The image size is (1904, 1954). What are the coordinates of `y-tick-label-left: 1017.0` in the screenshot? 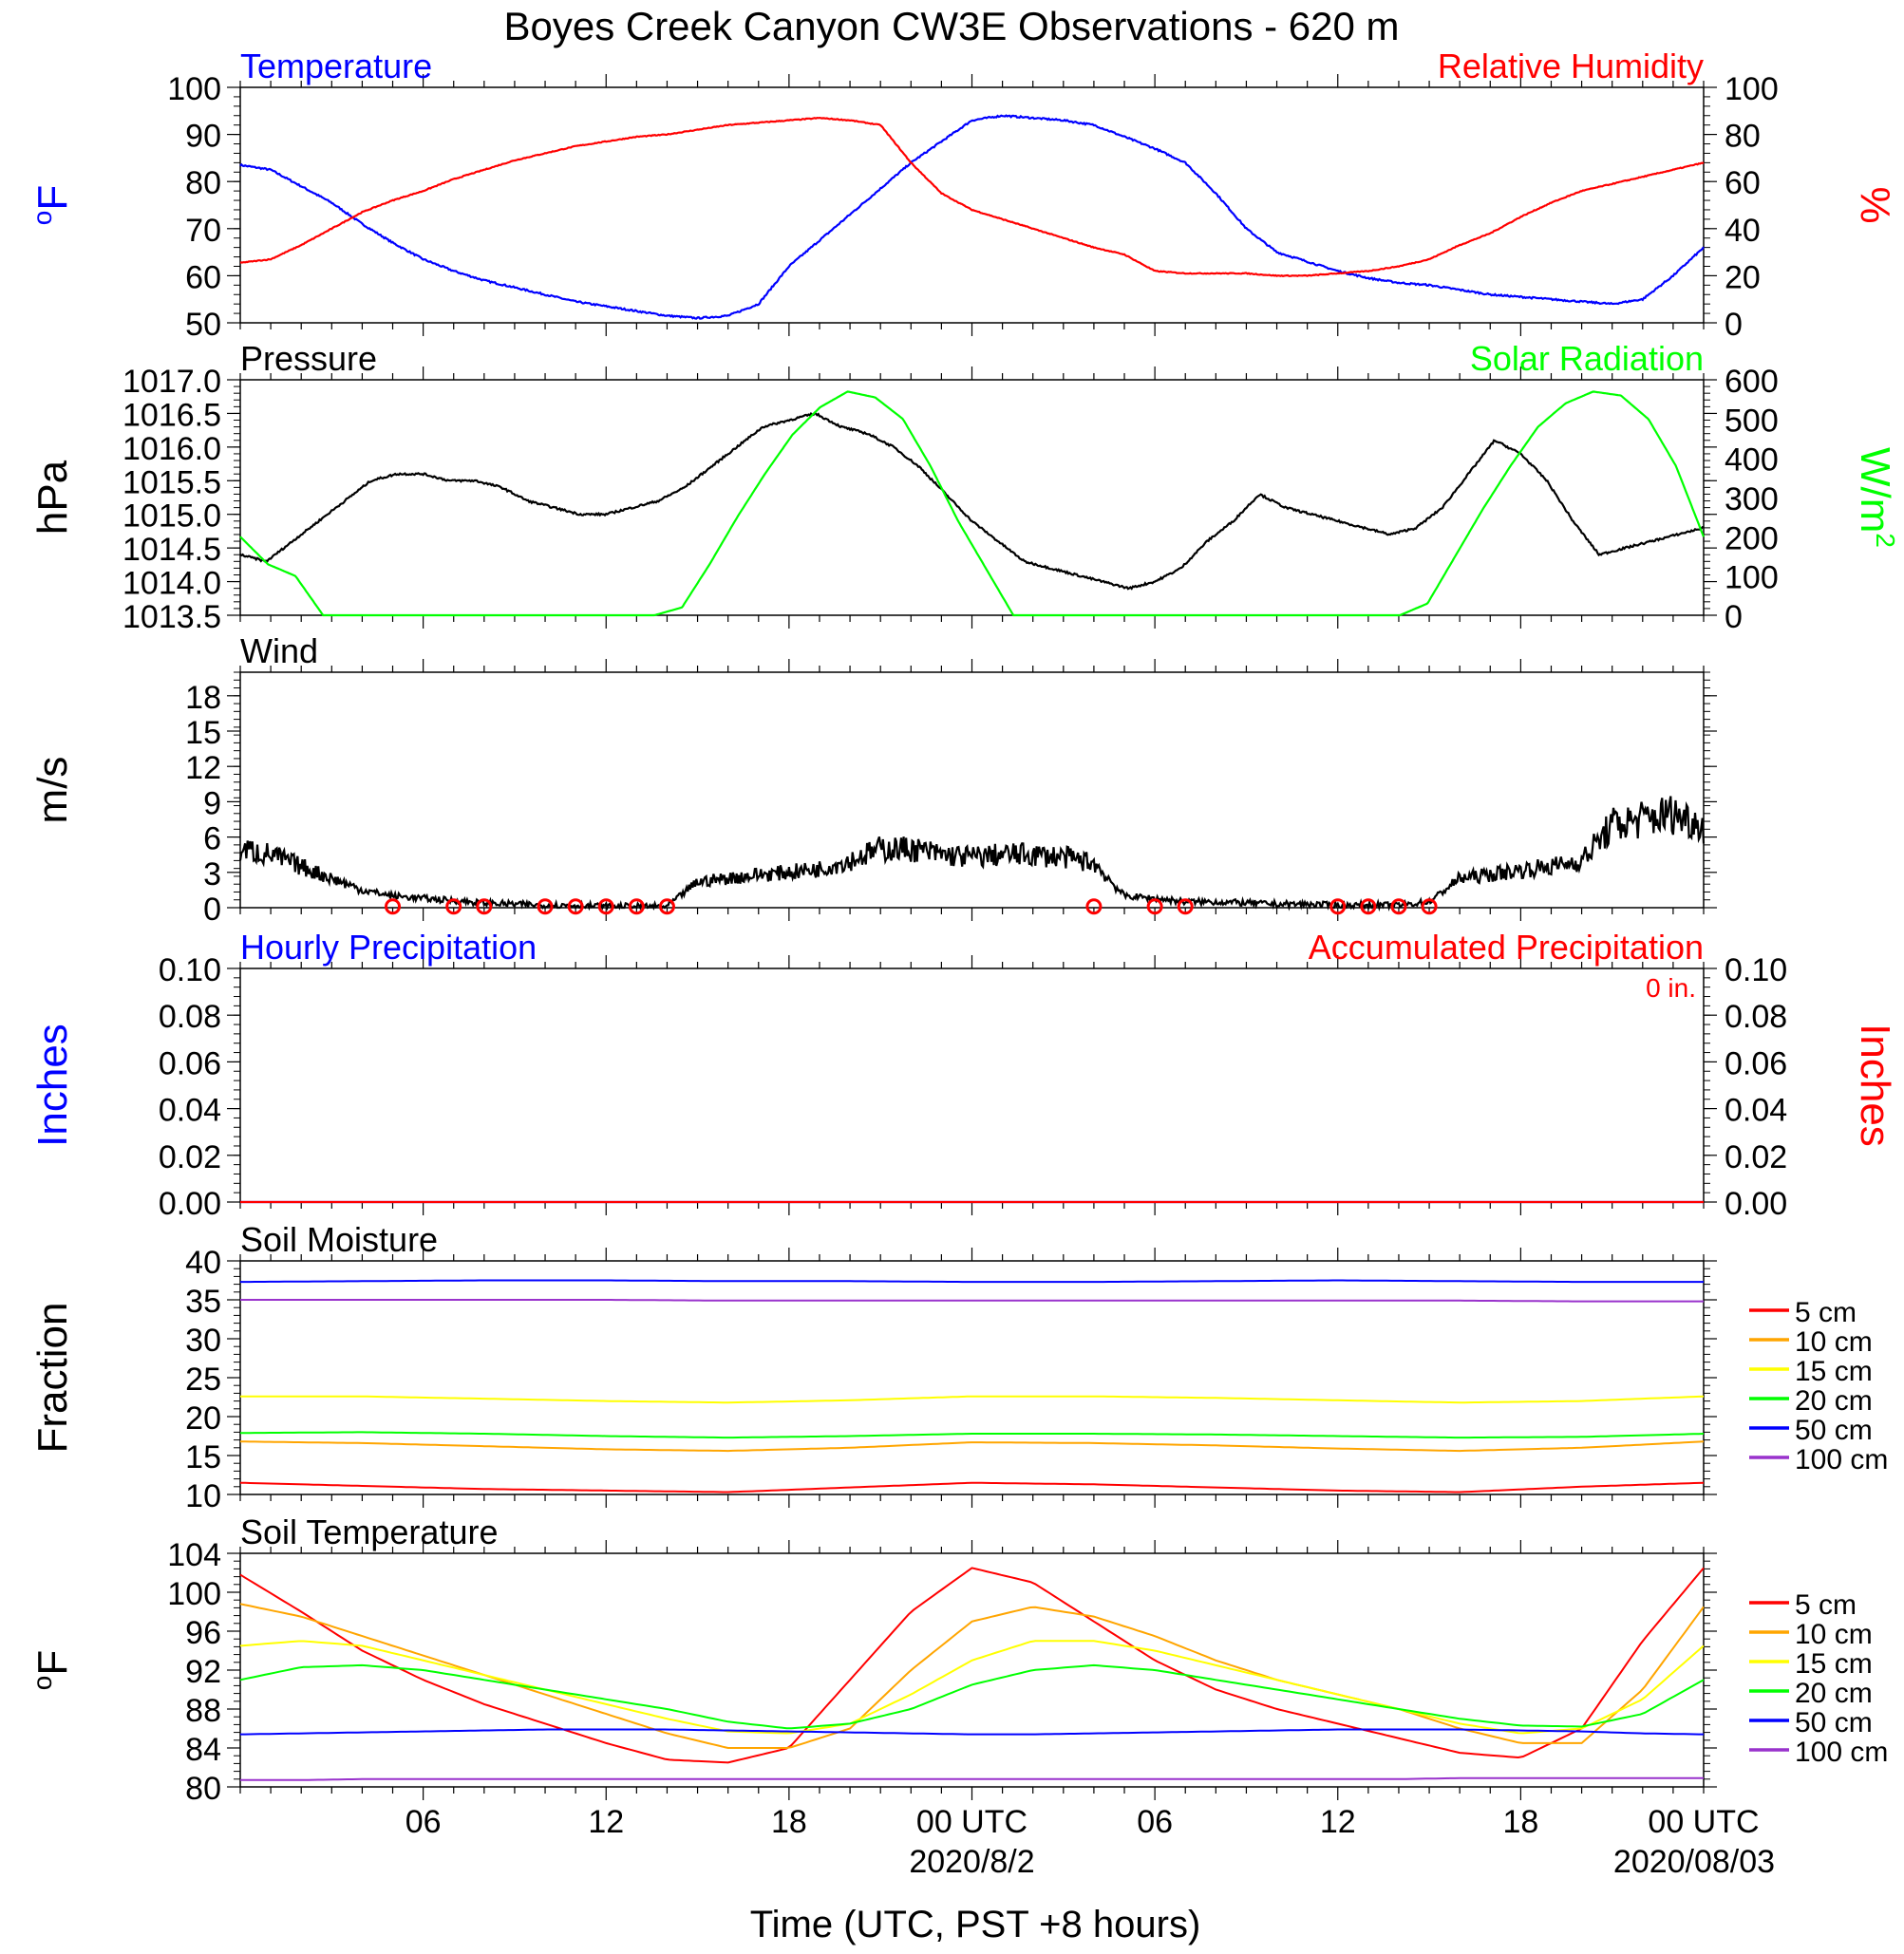 It's located at (172, 382).